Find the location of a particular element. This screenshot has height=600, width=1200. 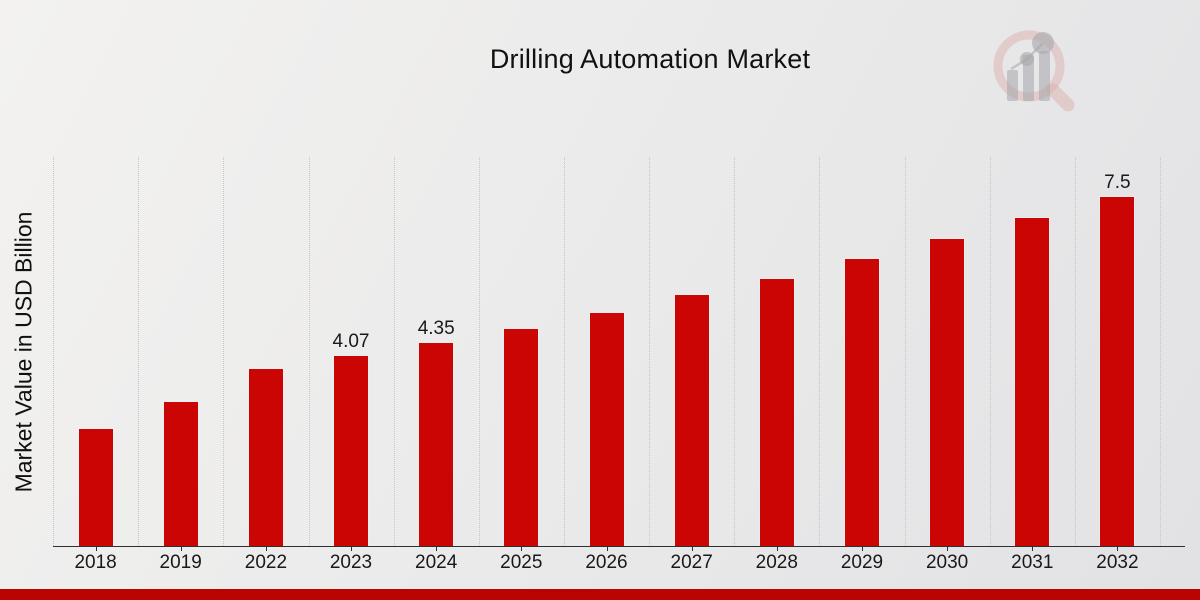

x-tick-label-2028: 2028 is located at coordinates (776, 562).